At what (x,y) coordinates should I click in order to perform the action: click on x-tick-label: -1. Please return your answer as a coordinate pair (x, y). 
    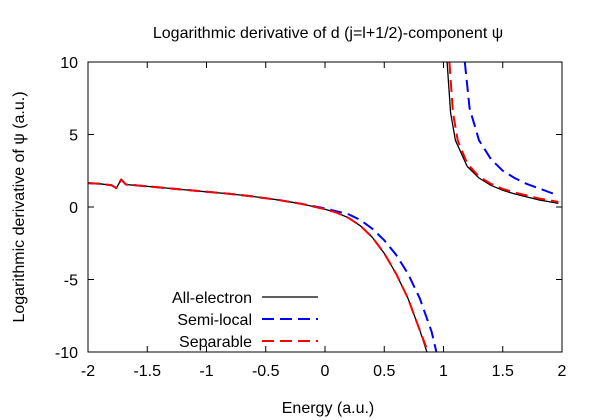
    Looking at the image, I should click on (206, 371).